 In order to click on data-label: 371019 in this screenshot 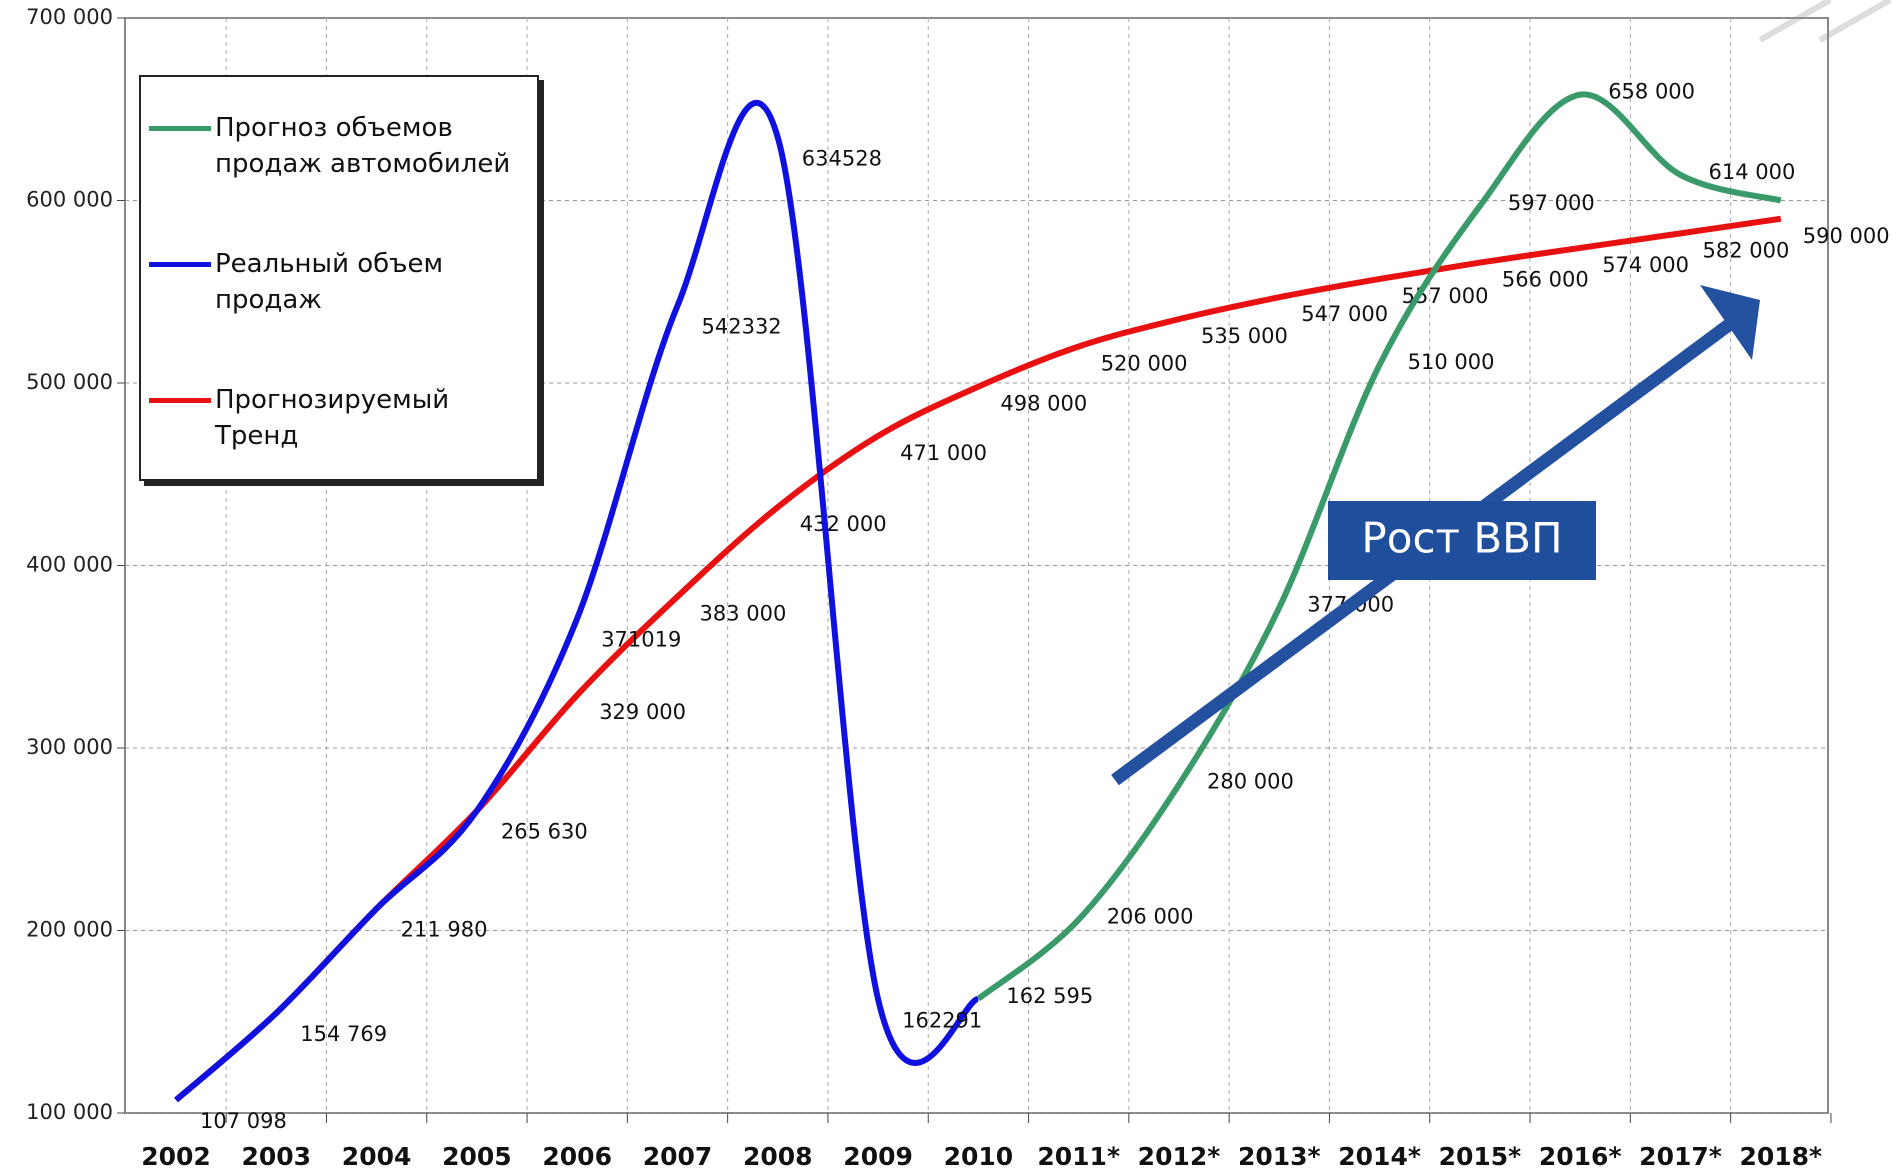, I will do `click(641, 639)`.